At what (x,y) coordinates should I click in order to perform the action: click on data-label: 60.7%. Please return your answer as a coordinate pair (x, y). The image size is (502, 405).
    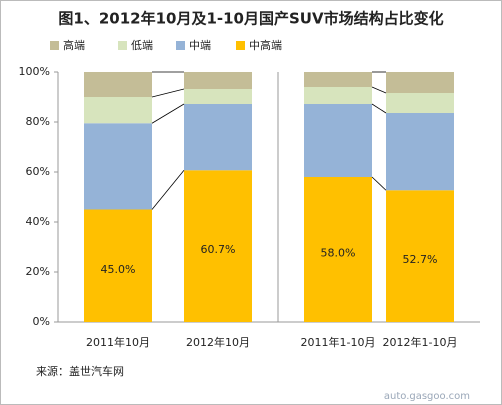
    Looking at the image, I should click on (218, 249).